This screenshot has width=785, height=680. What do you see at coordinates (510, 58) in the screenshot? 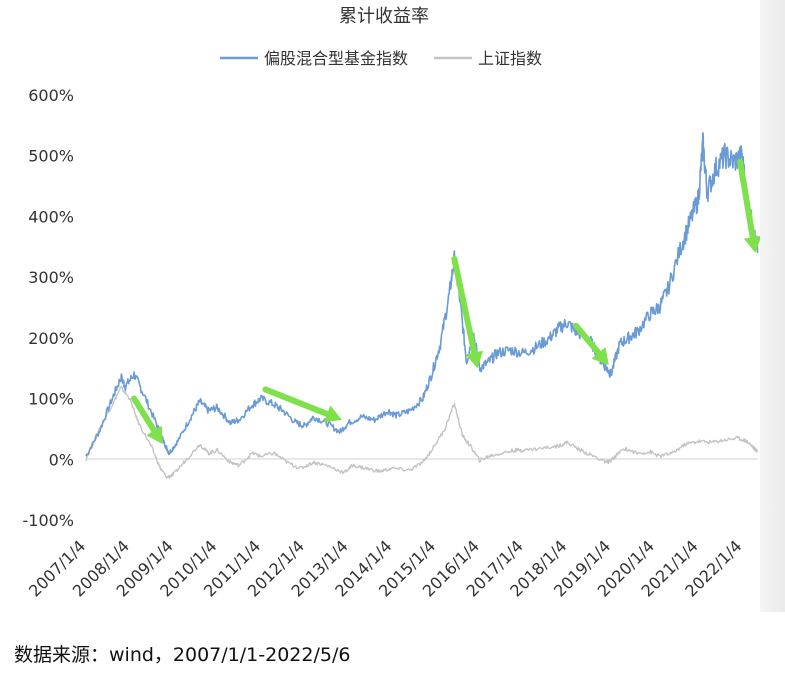
I see `legend-label-sse-index: 上证指数` at bounding box center [510, 58].